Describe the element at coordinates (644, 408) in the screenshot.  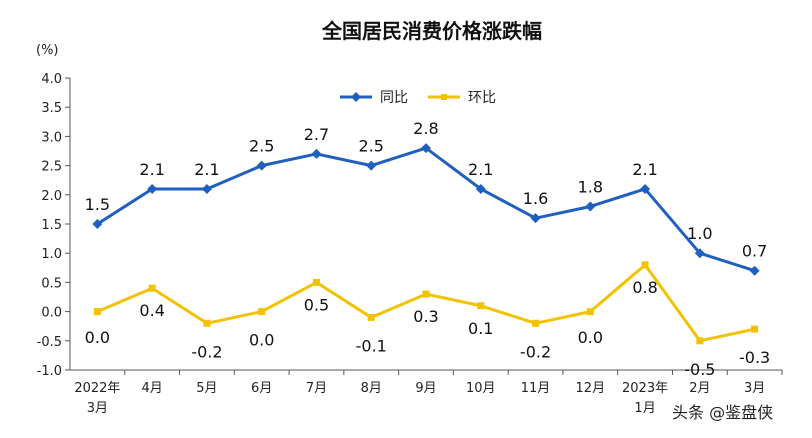
I see `x-tick-label: 1月` at that location.